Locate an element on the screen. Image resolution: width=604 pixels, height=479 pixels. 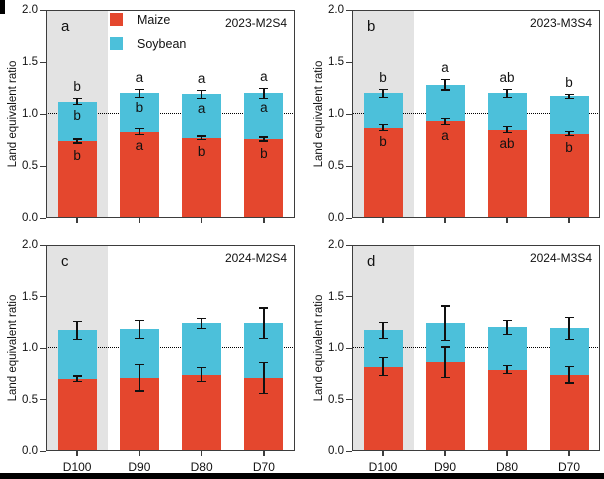
x-tick-label: D80 is located at coordinates (201, 467).